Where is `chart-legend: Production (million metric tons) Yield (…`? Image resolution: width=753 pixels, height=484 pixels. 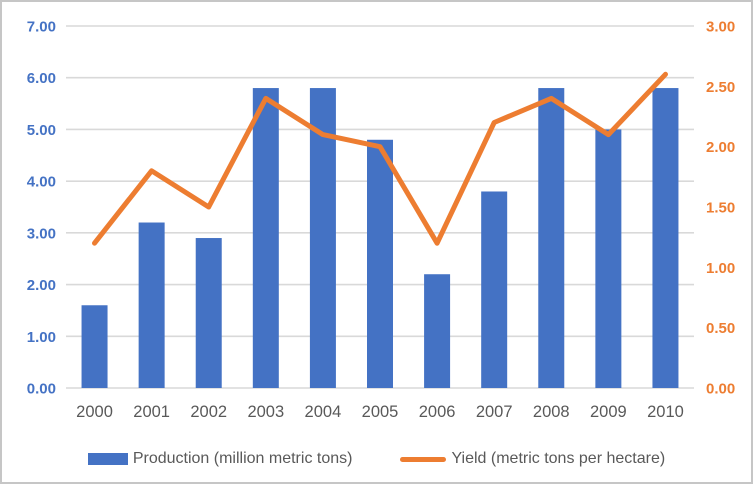 chart-legend: Production (million metric tons) Yield (… is located at coordinates (376, 459).